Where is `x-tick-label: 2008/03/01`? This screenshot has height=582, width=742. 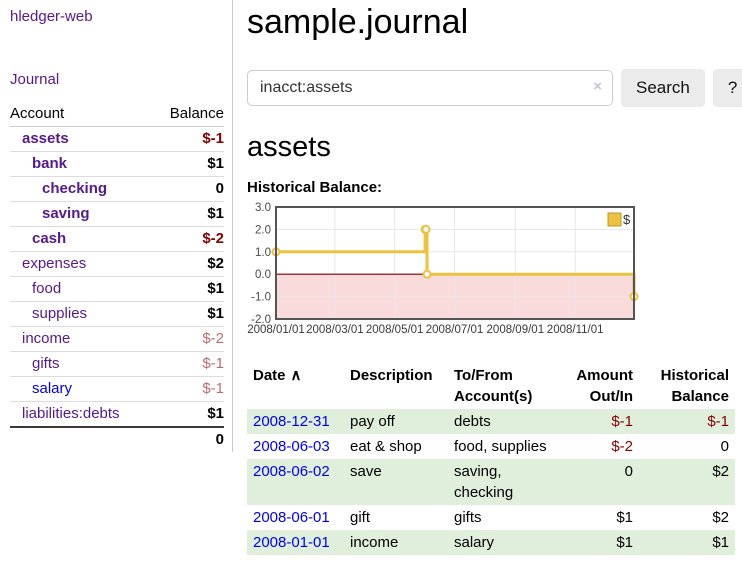 x-tick-label: 2008/03/01 is located at coordinates (335, 330).